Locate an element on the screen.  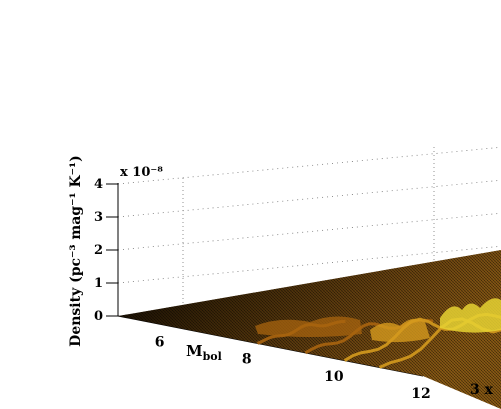
teff-tick-label-partial: 3 x is located at coordinates (482, 390).